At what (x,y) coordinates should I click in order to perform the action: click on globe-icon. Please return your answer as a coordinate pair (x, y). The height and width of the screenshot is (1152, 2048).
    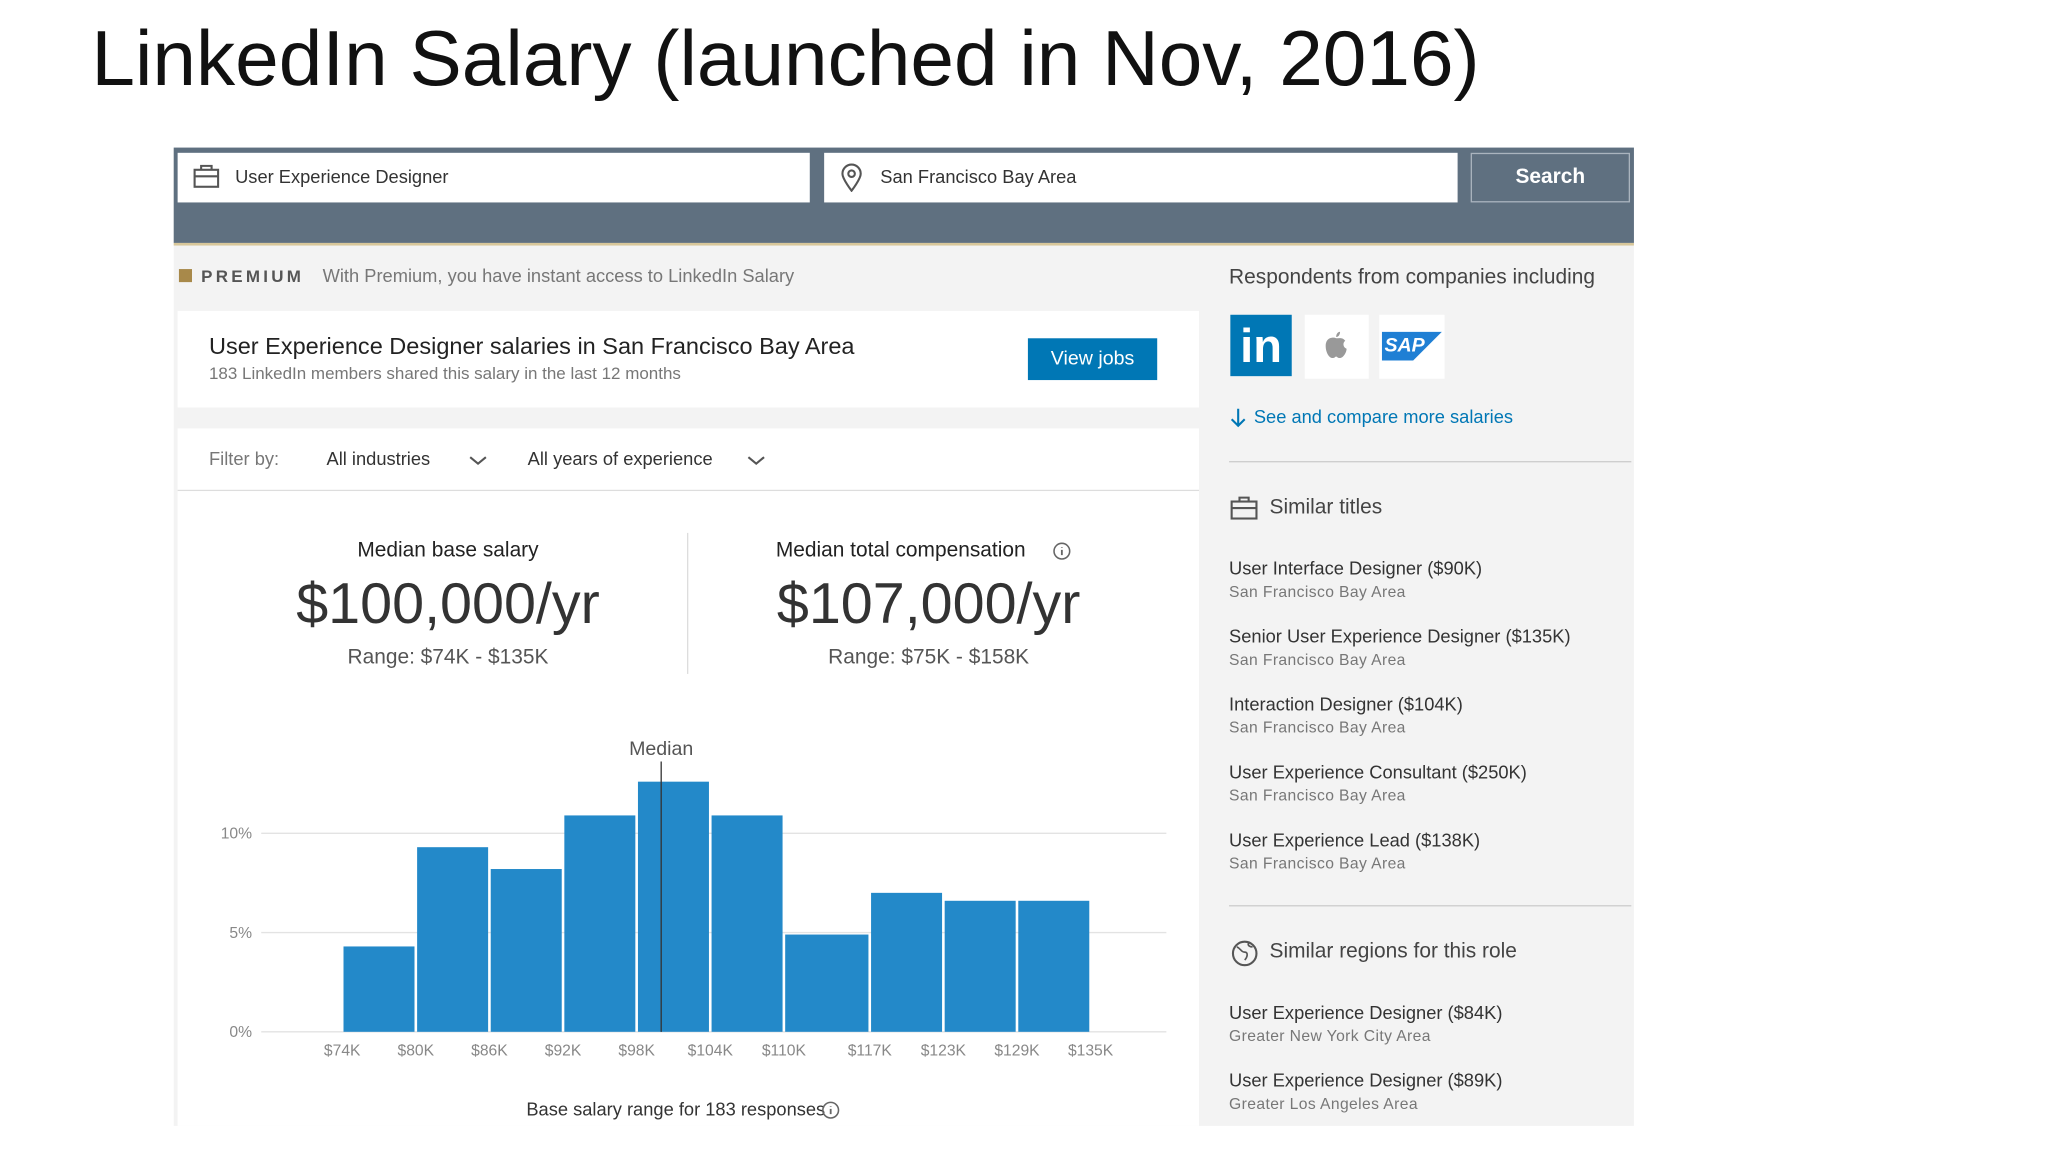
    Looking at the image, I should click on (1244, 953).